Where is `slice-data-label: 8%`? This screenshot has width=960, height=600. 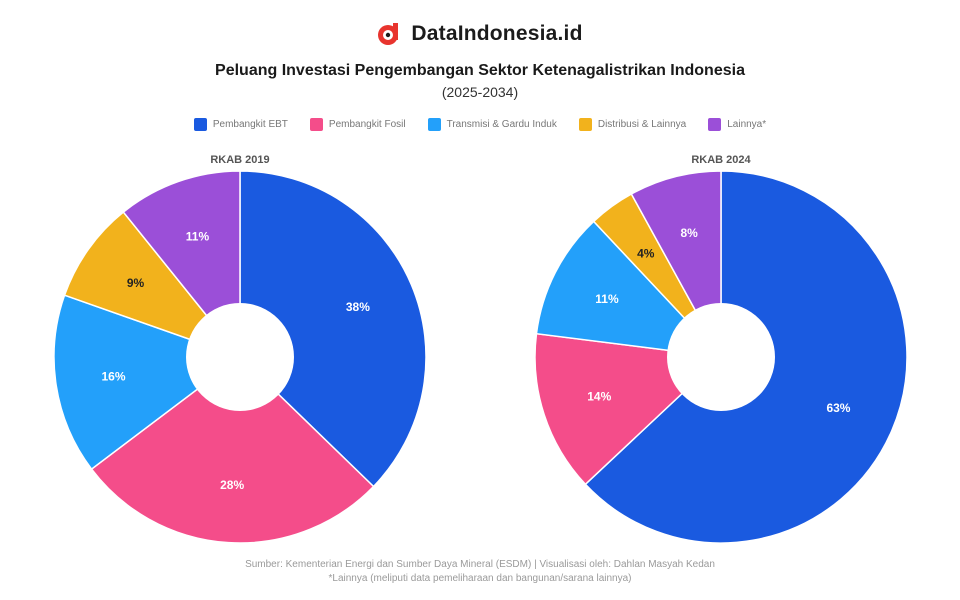
slice-data-label: 8% is located at coordinates (689, 233).